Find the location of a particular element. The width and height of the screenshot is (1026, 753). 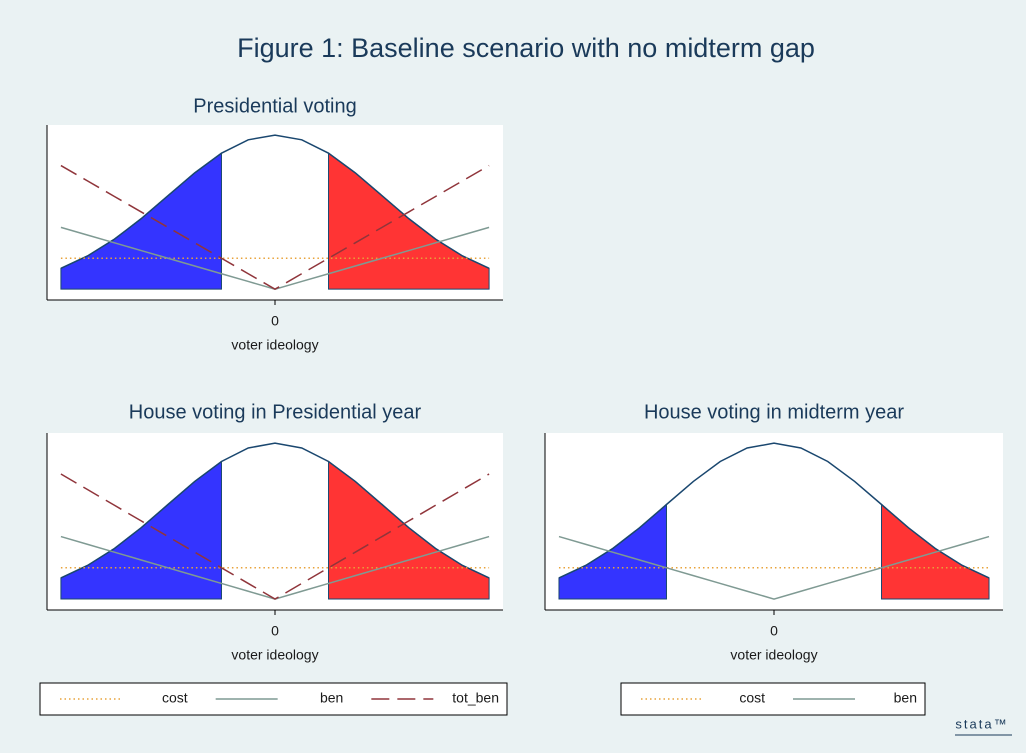

chart-title: House voting in Presidential year is located at coordinates (275, 412).